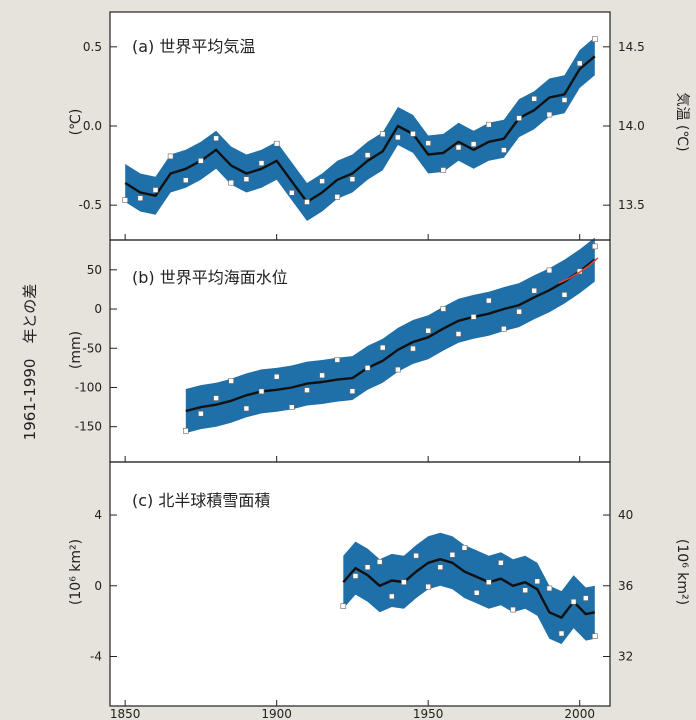 The image size is (696, 720). Describe the element at coordinates (88, 427) in the screenshot. I see `panel-b-ytick-label: -150` at that location.